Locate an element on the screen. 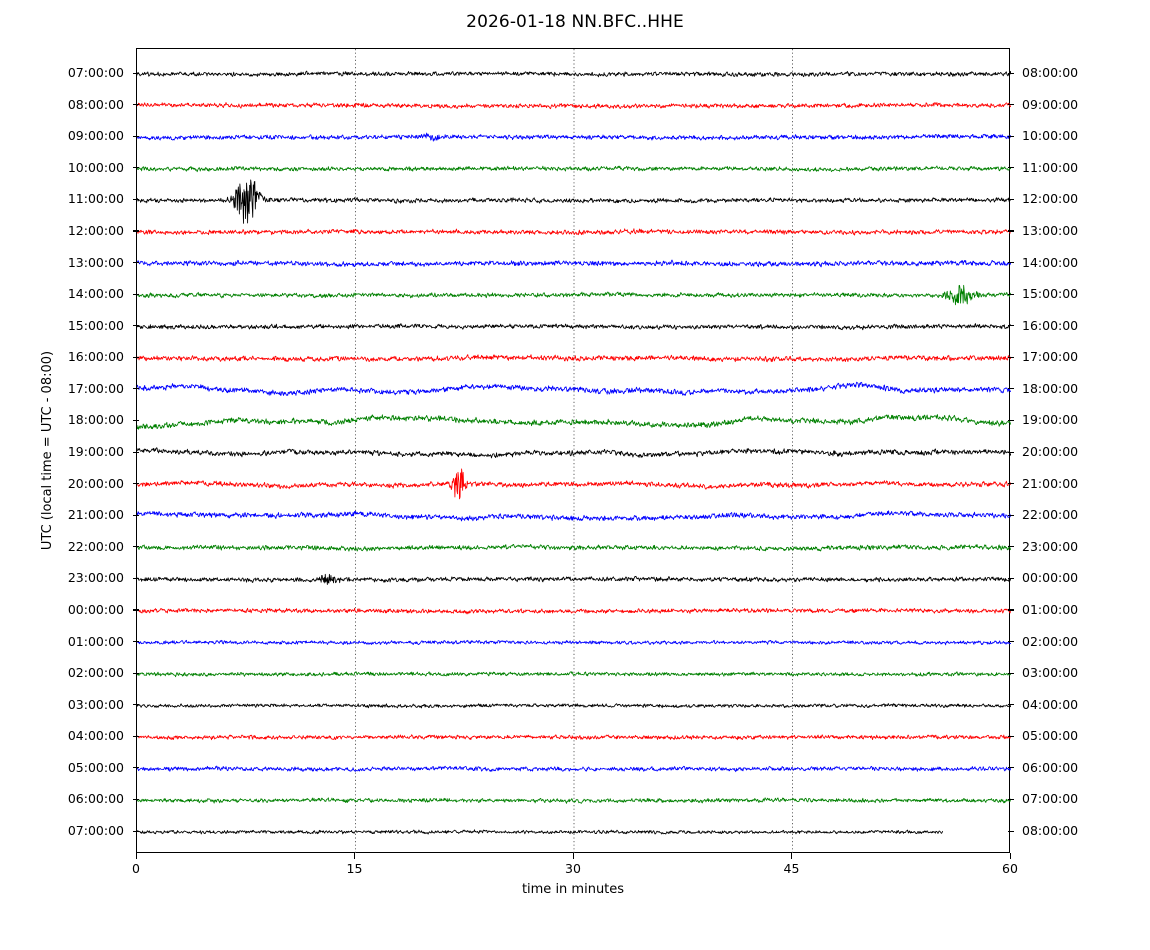  y-axis-left-tick-label: 13:00:00 is located at coordinates (95, 262).